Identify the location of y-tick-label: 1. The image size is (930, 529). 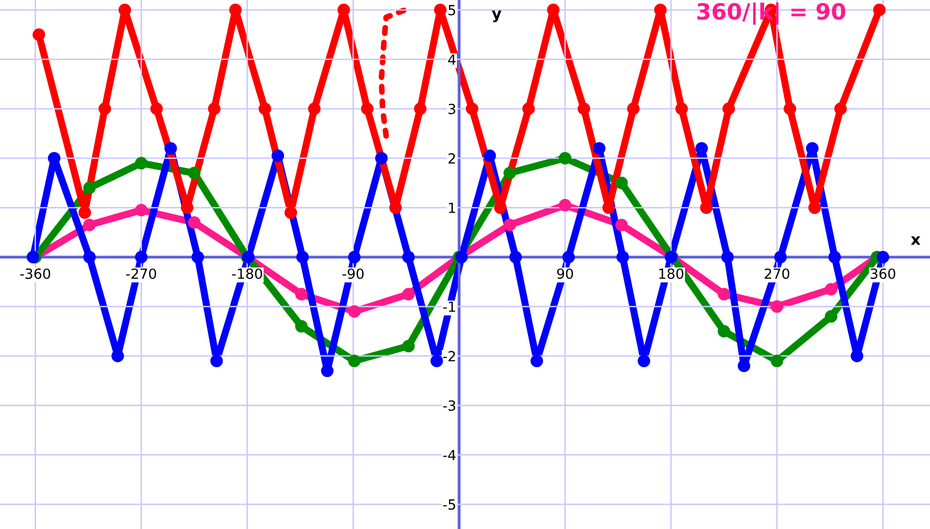
(452, 207).